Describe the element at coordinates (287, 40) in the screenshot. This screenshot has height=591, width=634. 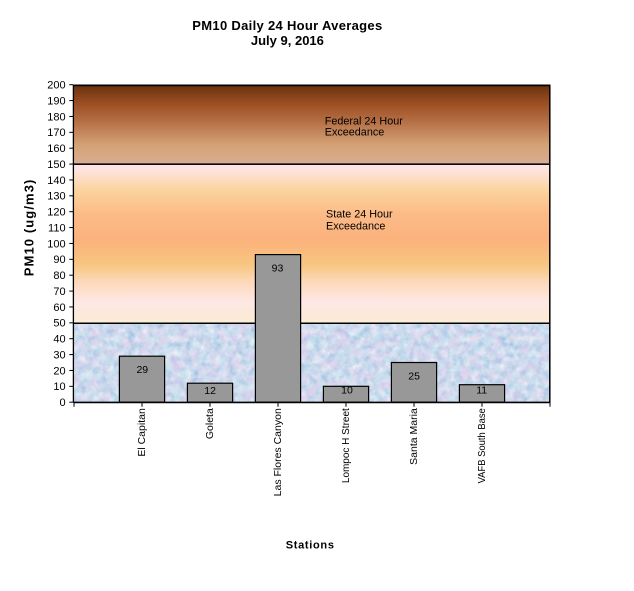
I see `svg-text: July 9, 2016` at that location.